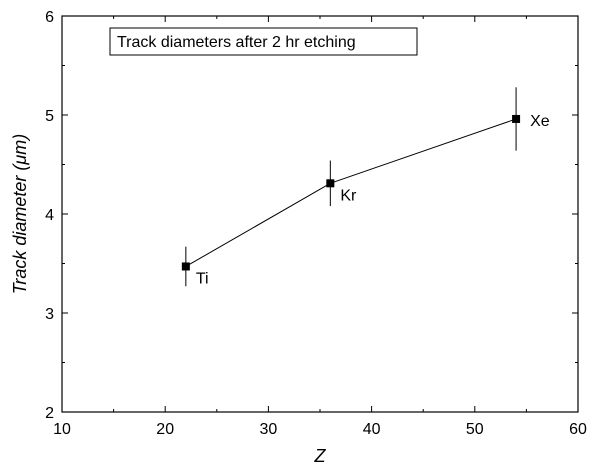  What do you see at coordinates (49, 116) in the screenshot?
I see `y-tick-label: 5` at bounding box center [49, 116].